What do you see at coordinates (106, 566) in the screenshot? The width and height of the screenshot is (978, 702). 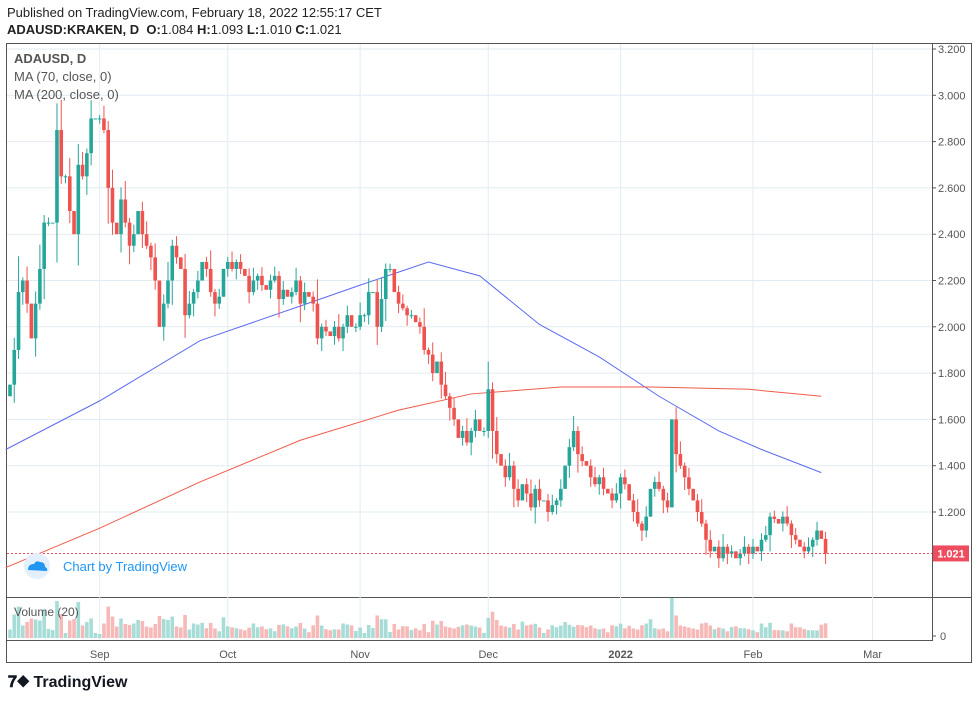 I see `watermark: Chart by TradingView` at bounding box center [106, 566].